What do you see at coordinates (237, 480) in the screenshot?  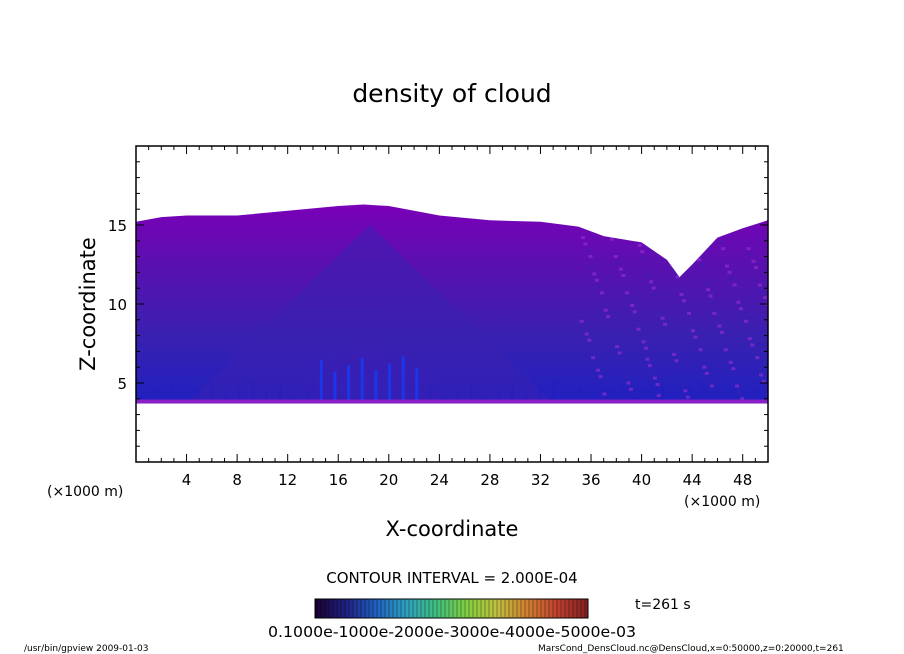 I see `x-tick-label: 8` at bounding box center [237, 480].